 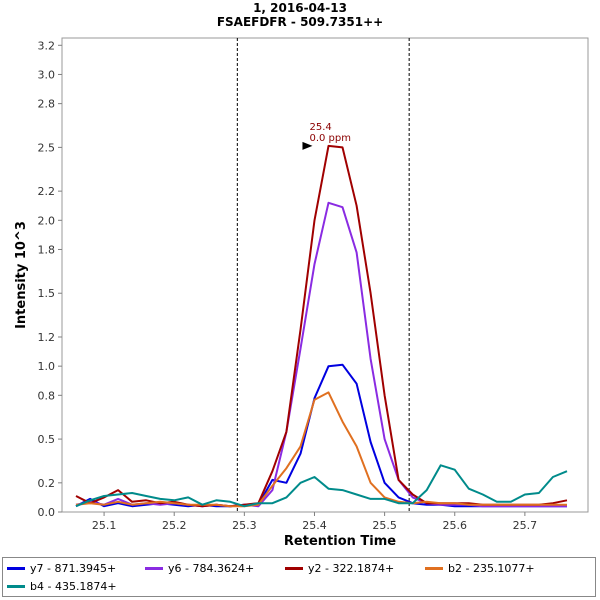 I want to click on x-tick-label: 25.3, so click(x=244, y=525).